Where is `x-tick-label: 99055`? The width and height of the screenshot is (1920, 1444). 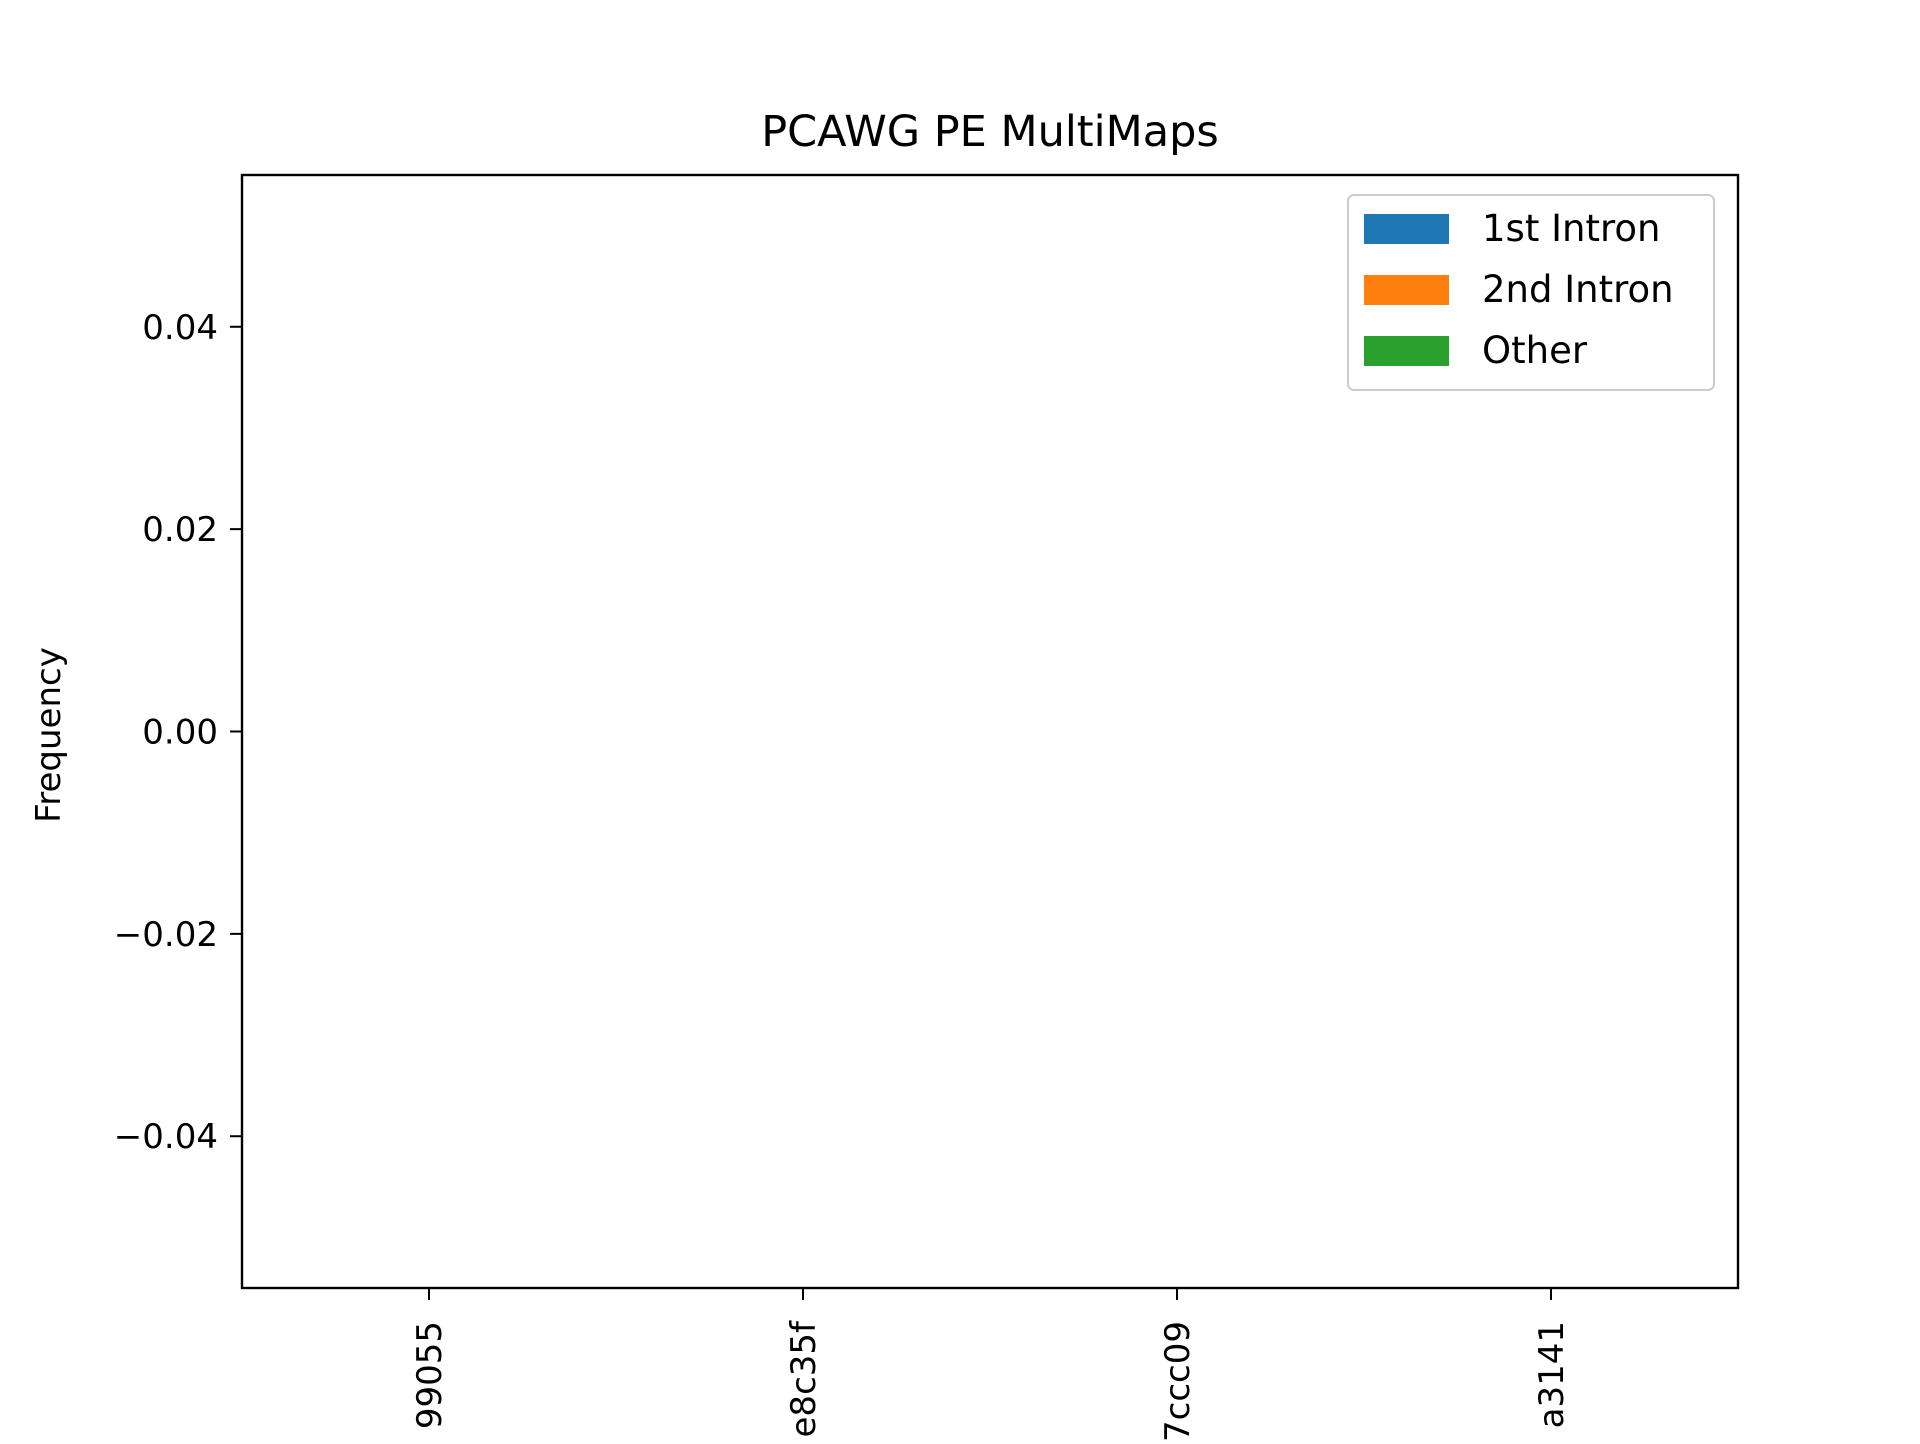 x-tick-label: 99055 is located at coordinates (430, 1375).